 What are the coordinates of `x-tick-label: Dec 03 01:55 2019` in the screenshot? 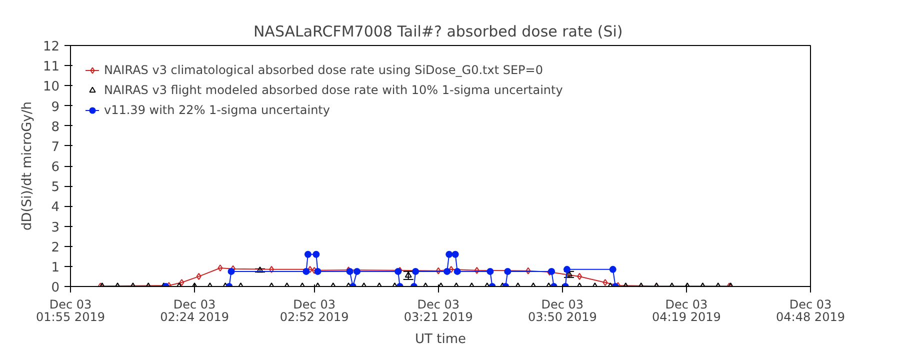 It's located at (70, 311).